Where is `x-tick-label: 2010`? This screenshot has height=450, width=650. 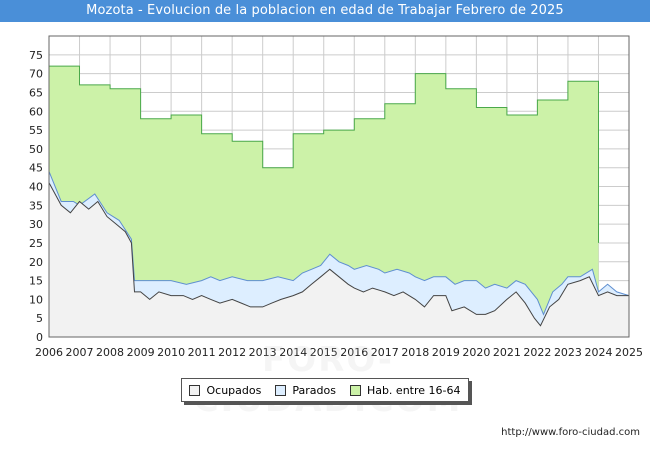
x-tick-label: 2010 is located at coordinates (171, 352).